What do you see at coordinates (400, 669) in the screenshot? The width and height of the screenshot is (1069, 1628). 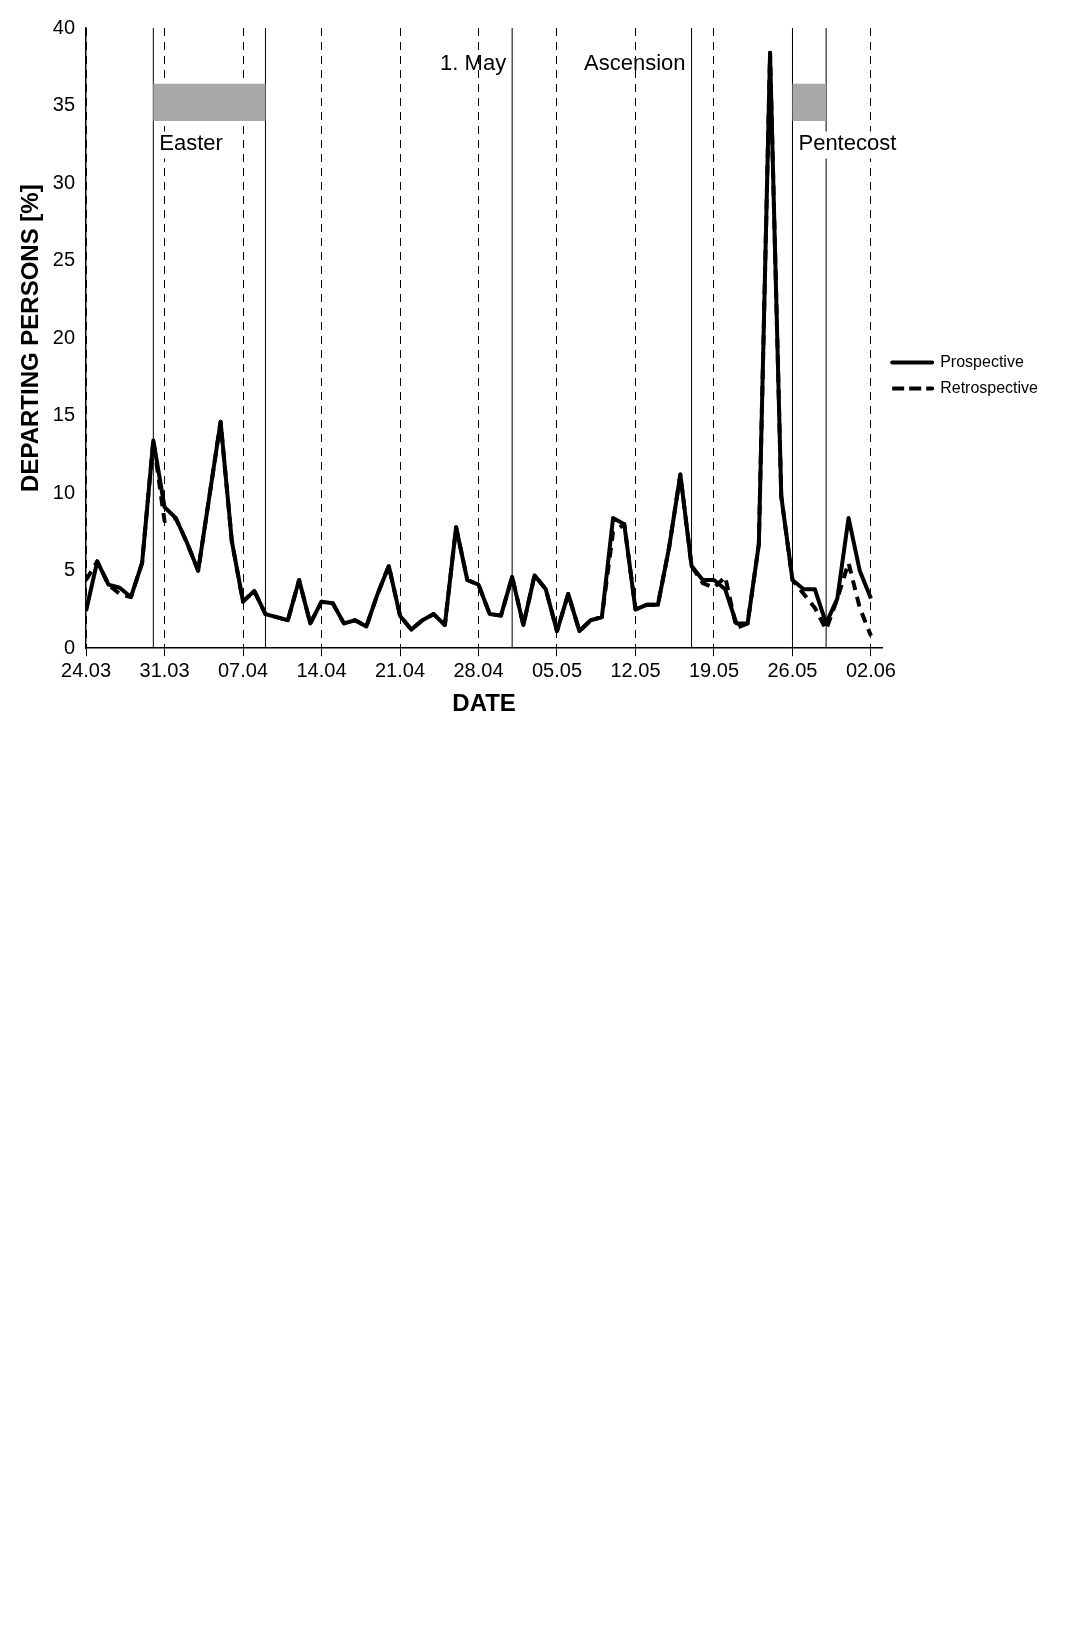 I see `x-tick-label: 21.04` at bounding box center [400, 669].